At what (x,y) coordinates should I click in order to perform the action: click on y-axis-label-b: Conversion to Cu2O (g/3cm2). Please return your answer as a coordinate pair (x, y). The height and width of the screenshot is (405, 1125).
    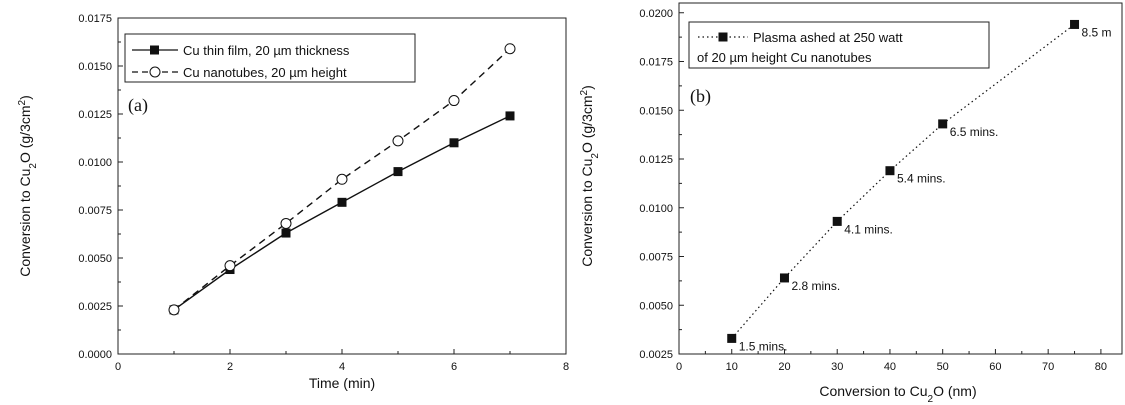
    Looking at the image, I should click on (590, 176).